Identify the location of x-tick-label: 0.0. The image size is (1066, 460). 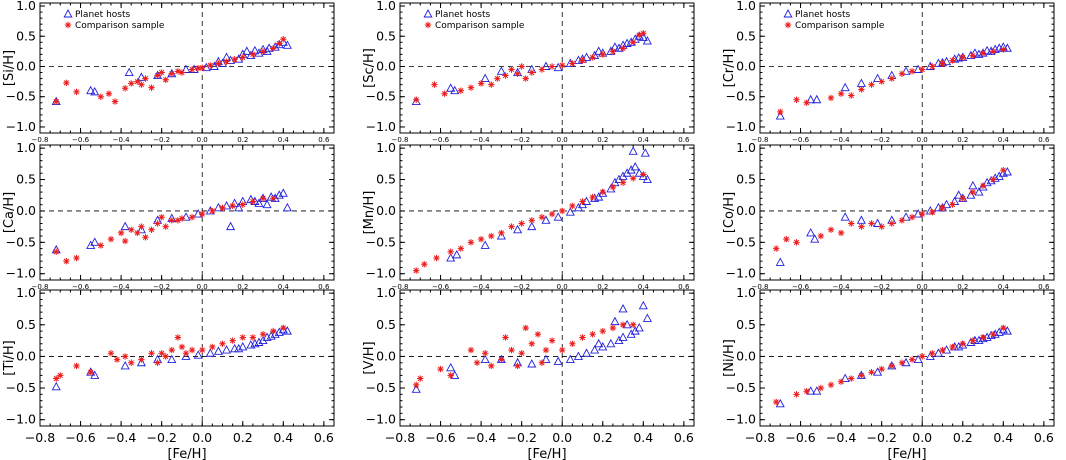
(202, 437).